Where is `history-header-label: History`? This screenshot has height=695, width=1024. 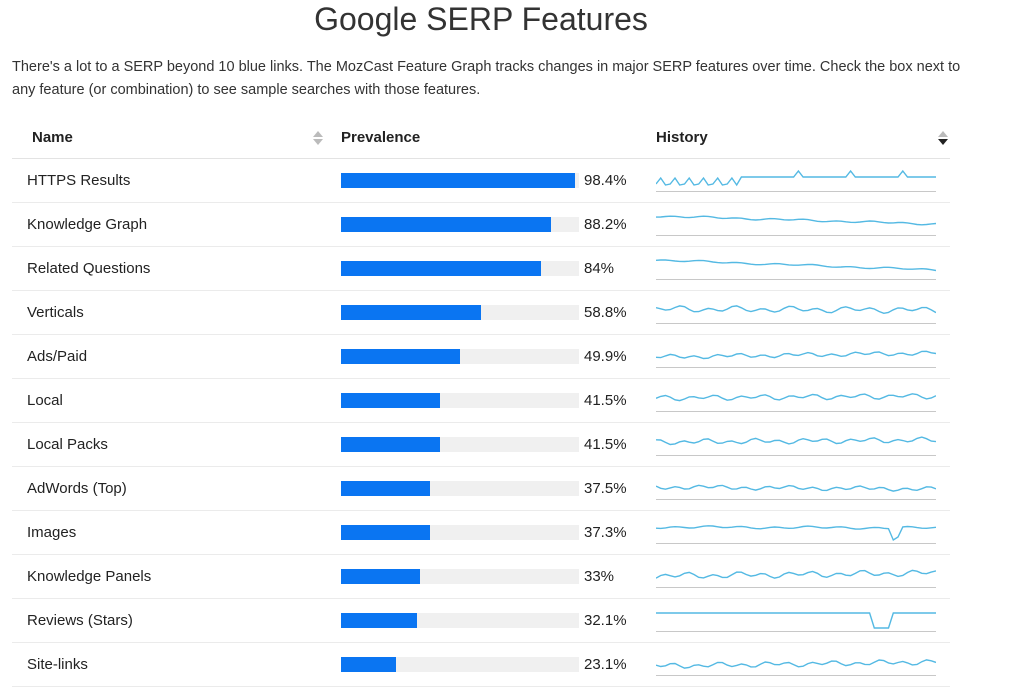 history-header-label: History is located at coordinates (682, 138).